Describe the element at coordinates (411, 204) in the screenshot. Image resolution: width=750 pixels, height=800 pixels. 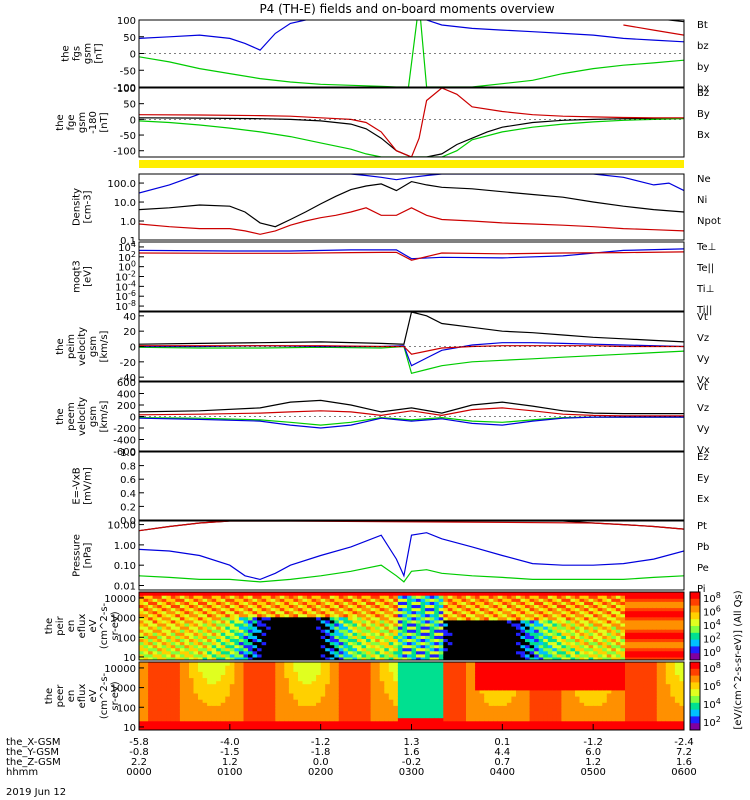
I see `series-line-Ni` at that location.